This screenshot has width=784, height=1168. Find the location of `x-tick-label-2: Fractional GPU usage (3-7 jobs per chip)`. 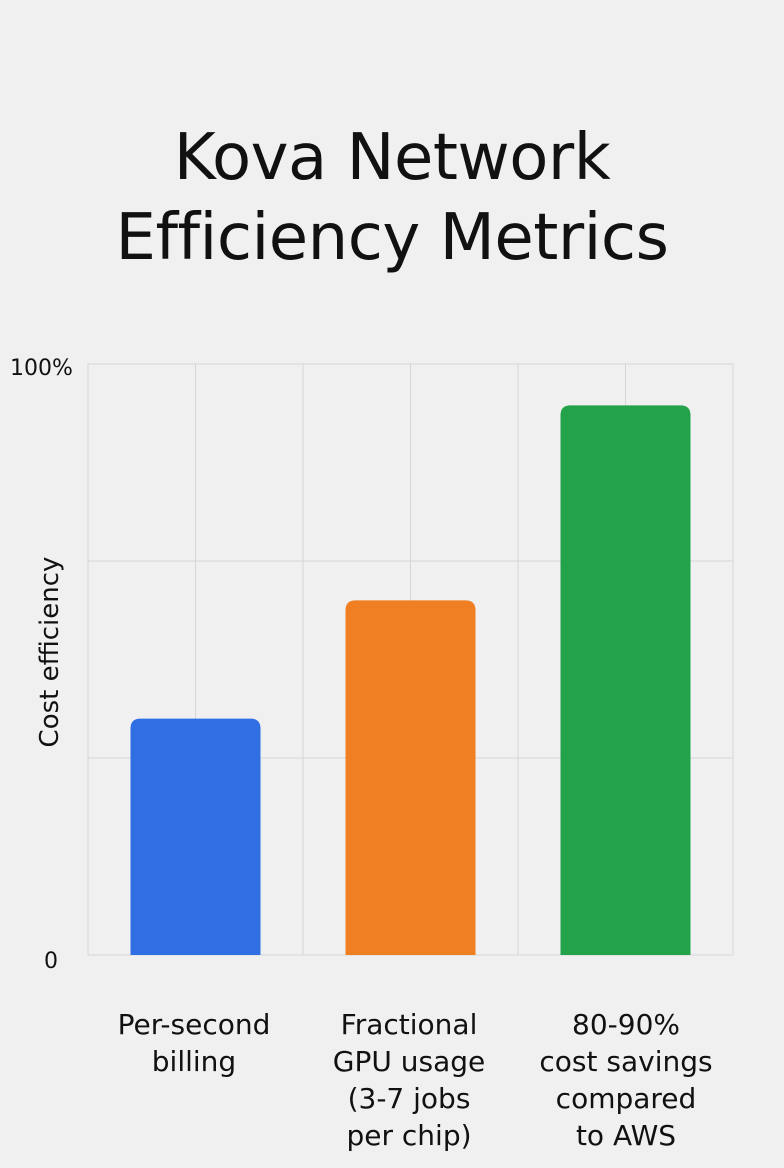

x-tick-label-2: Fractional GPU usage (3-7 jobs per chip) is located at coordinates (409, 1080).